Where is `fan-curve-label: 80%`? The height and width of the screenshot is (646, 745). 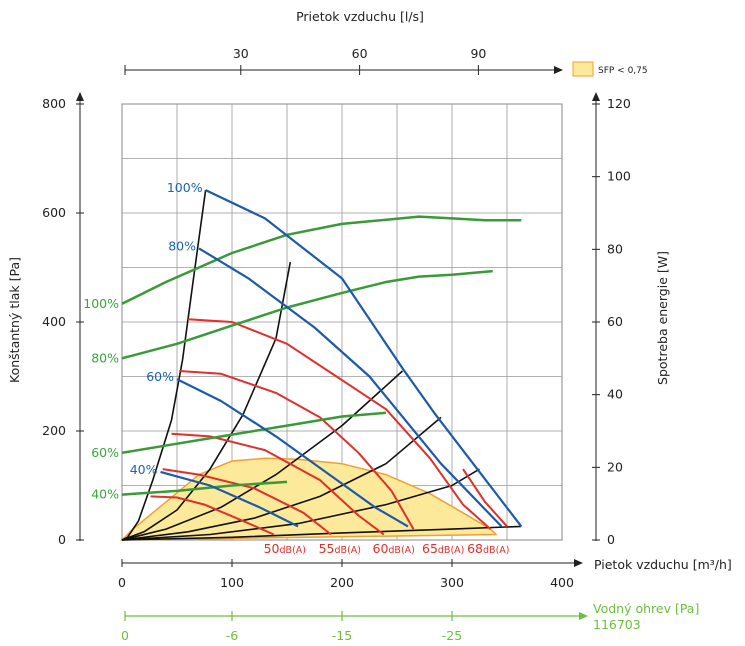 fan-curve-label: 80% is located at coordinates (182, 245).